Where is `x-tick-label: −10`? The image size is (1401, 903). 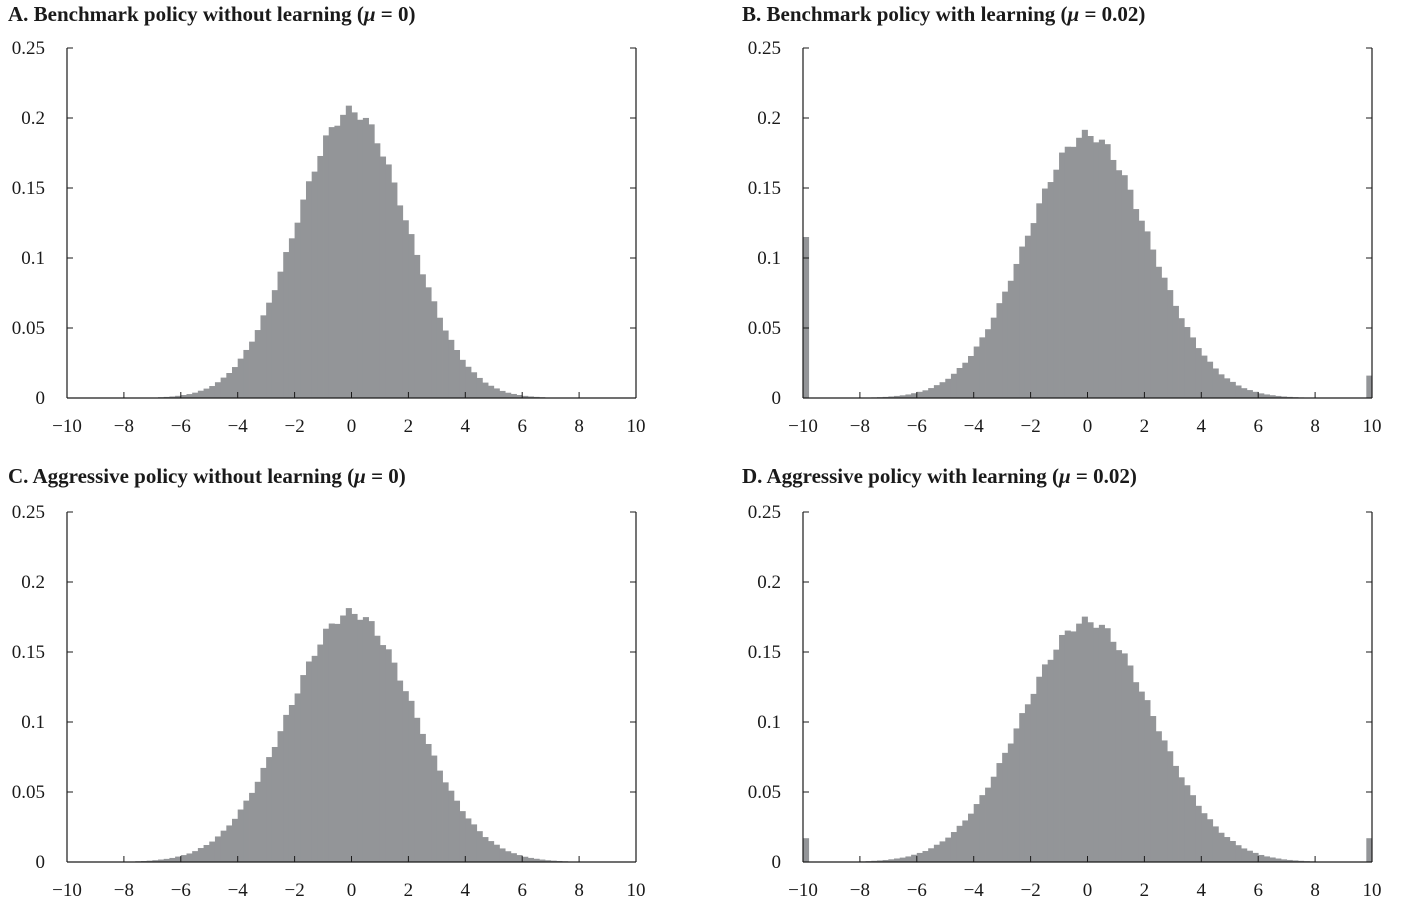
x-tick-label: −10 is located at coordinates (67, 426).